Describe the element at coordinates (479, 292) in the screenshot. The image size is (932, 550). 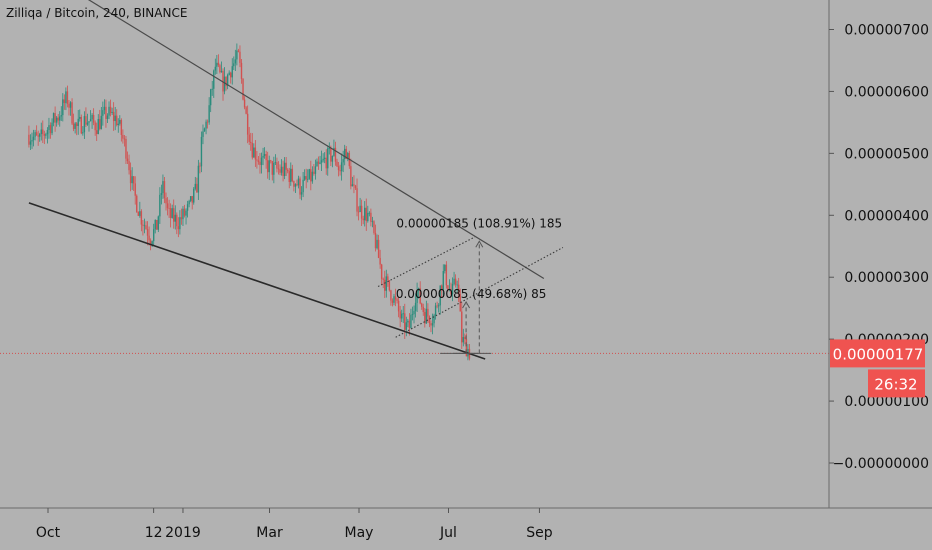
I see `channel-lower-line` at that location.